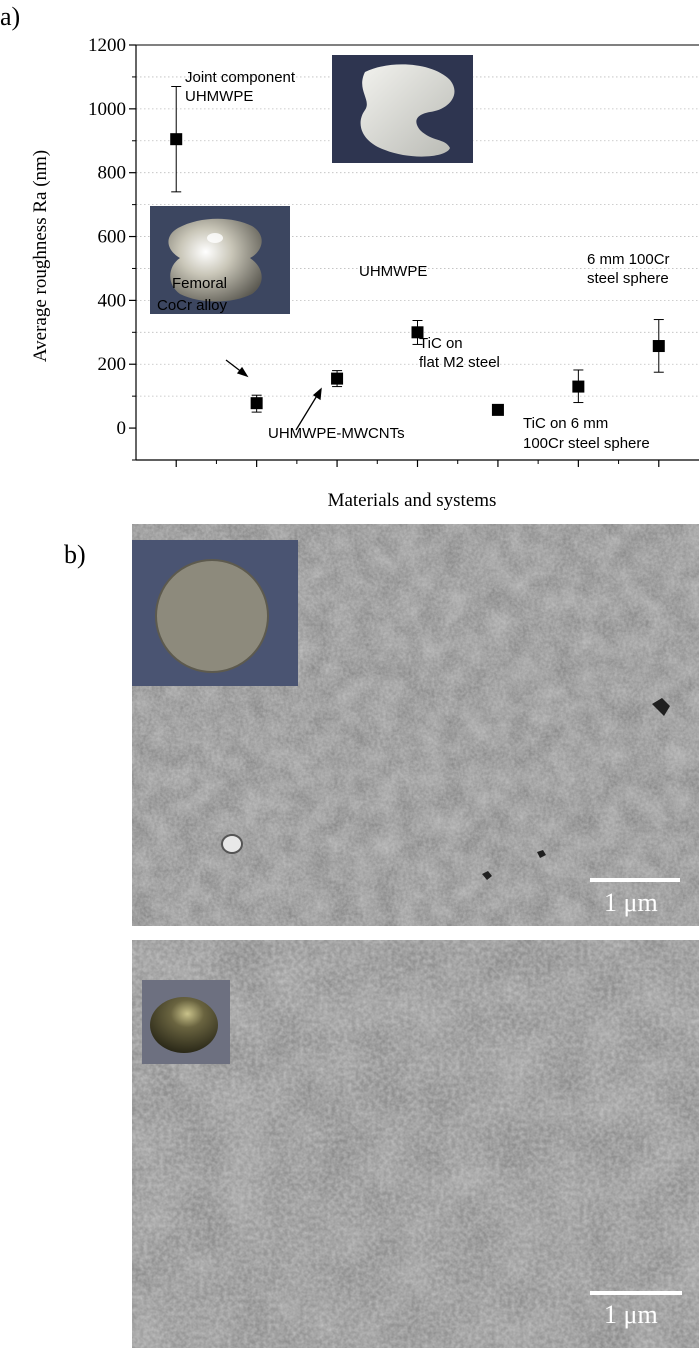 This screenshot has width=699, height=1348. What do you see at coordinates (631, 1314) in the screenshot?
I see `scale-label-2: 1 μm` at bounding box center [631, 1314].